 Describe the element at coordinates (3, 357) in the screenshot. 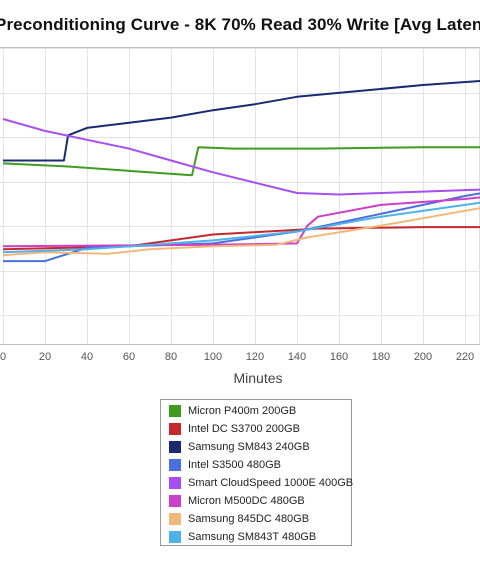

I see `x-tick-label: 0` at that location.